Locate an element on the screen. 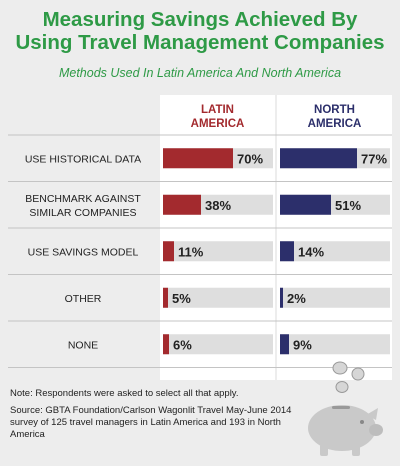  category-label: BENCHMARK AGAINST is located at coordinates (83, 199).